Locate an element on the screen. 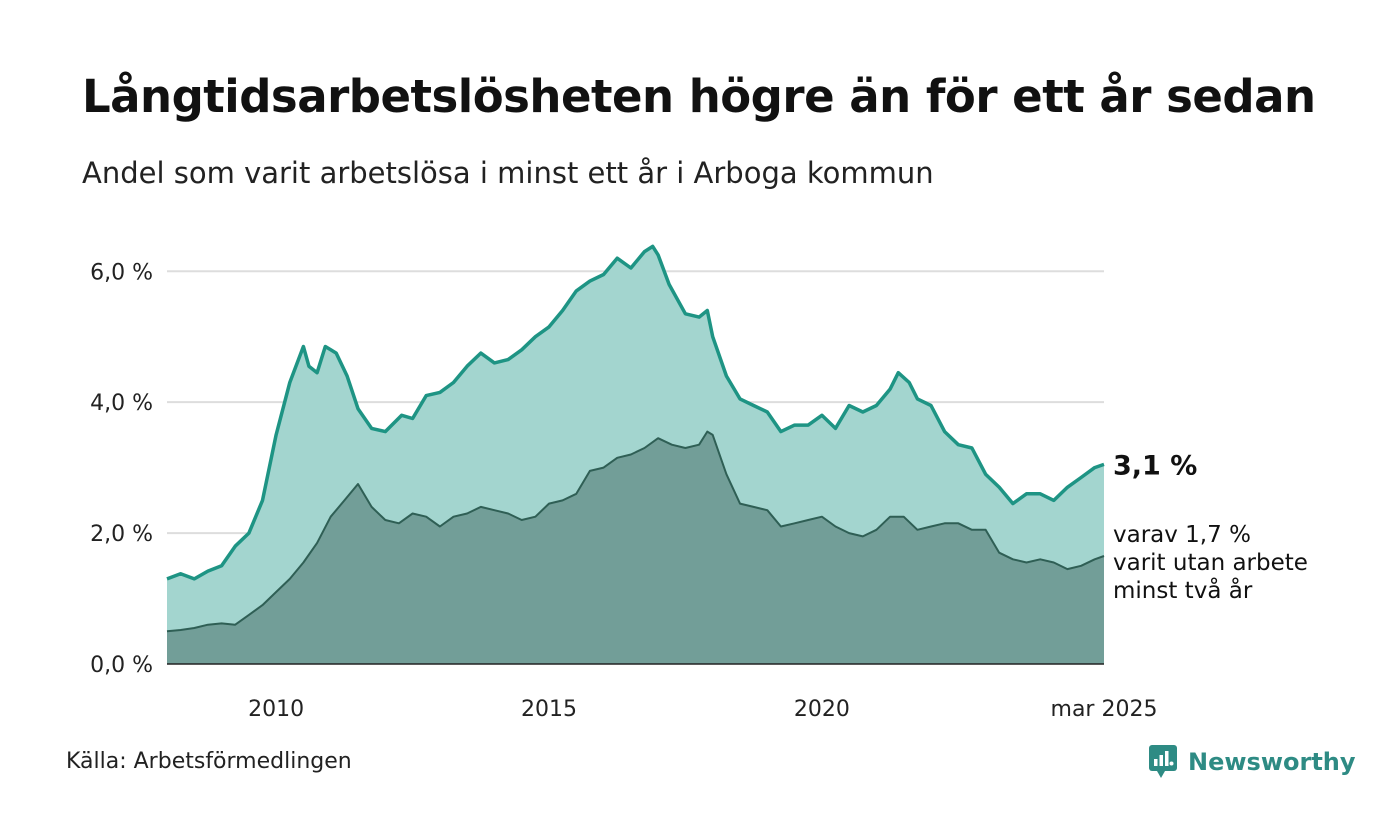  y-axis-ticks: 0,0 % 2,0 % 4,0 % 6,0 % is located at coordinates (121, 469).